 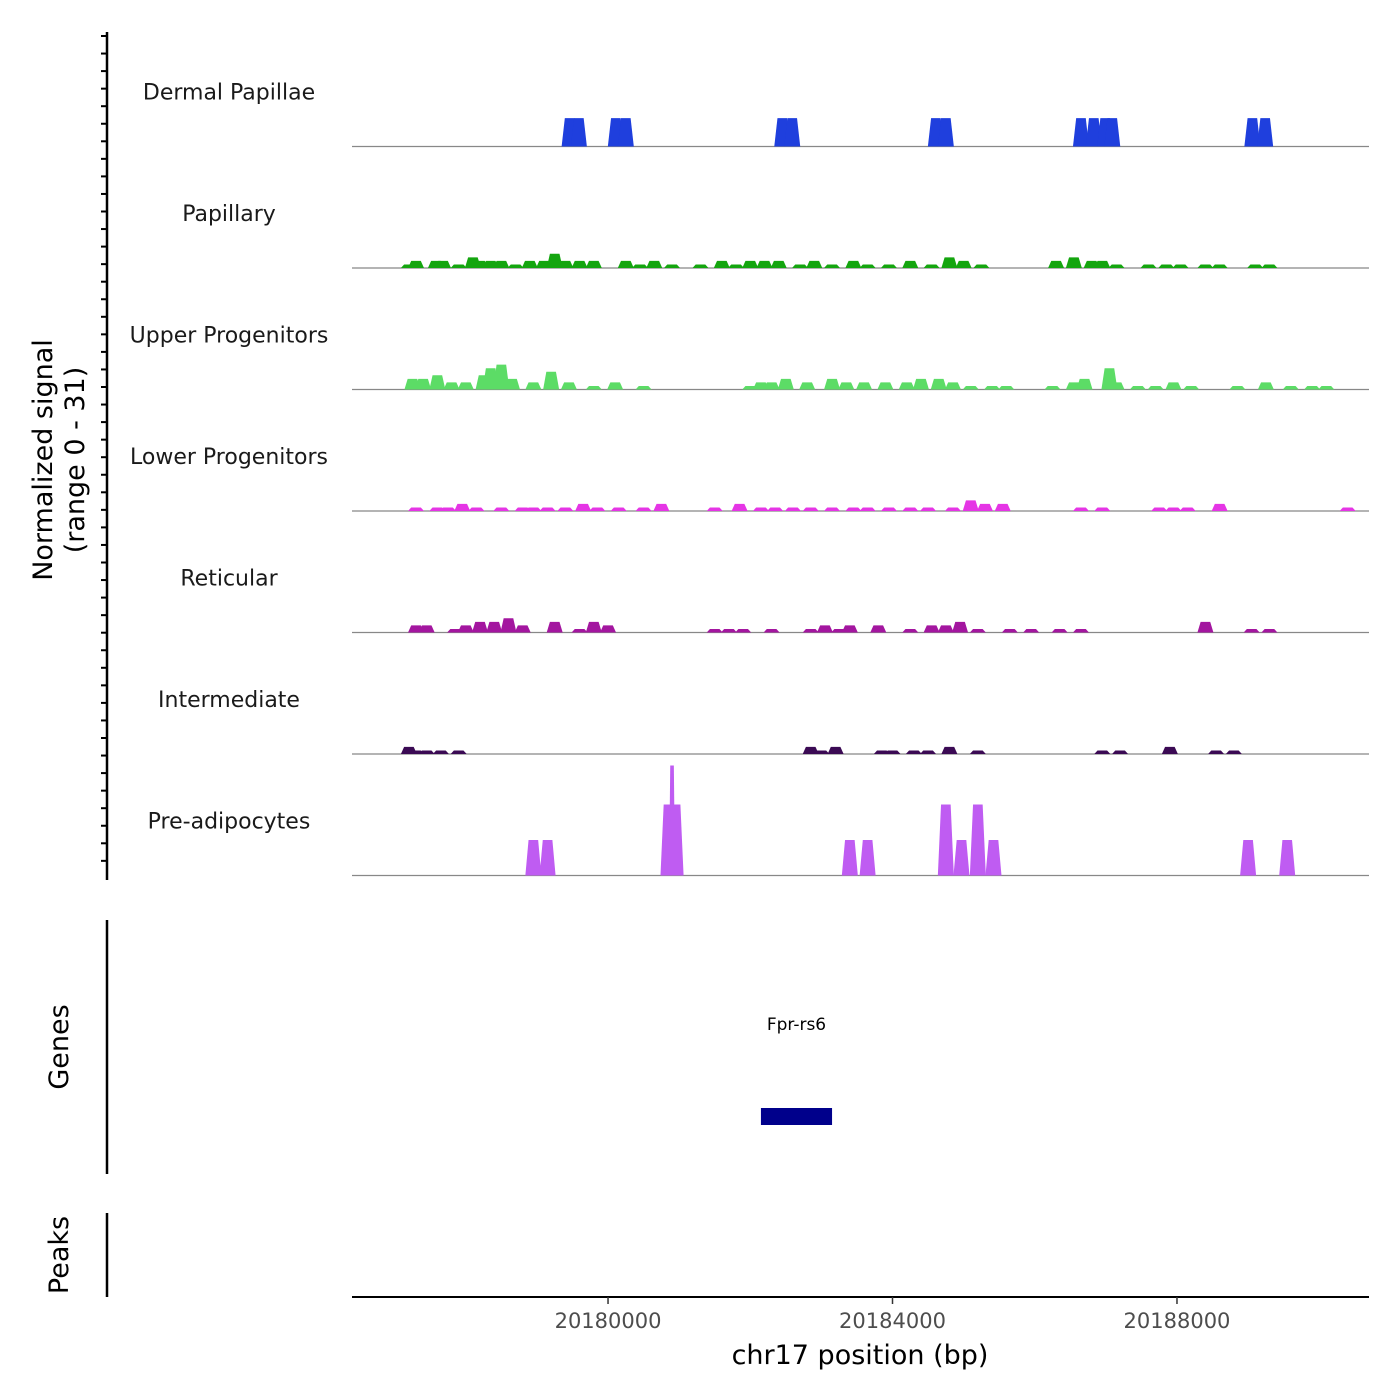 What do you see at coordinates (796, 1070) in the screenshot?
I see `gene-annotation-track: Fpr-rs6` at bounding box center [796, 1070].